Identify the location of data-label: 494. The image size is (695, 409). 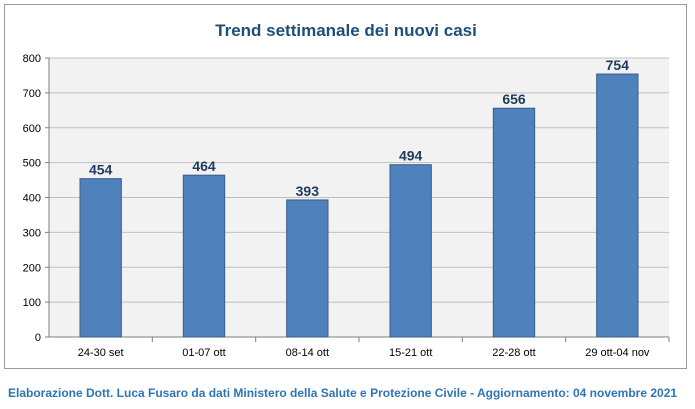
(411, 156).